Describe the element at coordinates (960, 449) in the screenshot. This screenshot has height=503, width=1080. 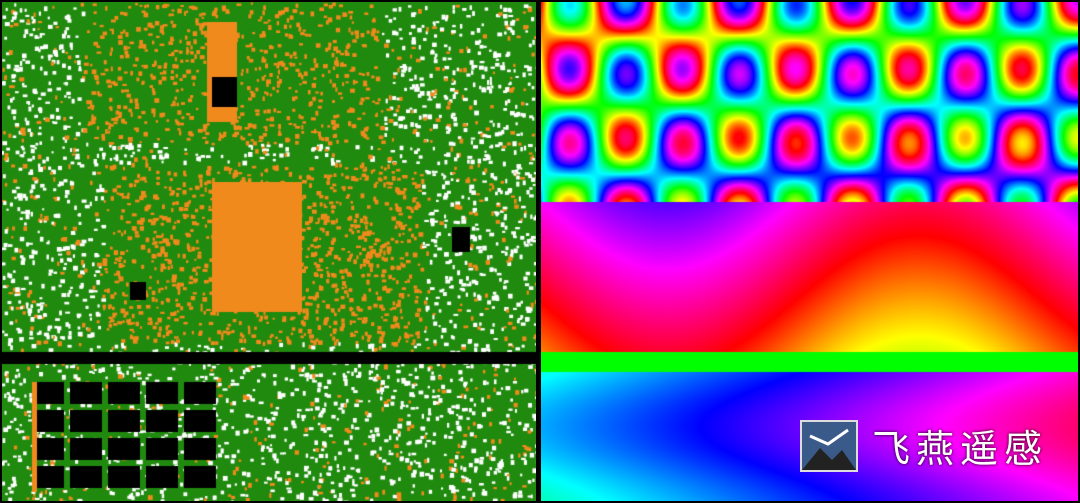
I see `watermark-text: 飞燕遥感` at that location.